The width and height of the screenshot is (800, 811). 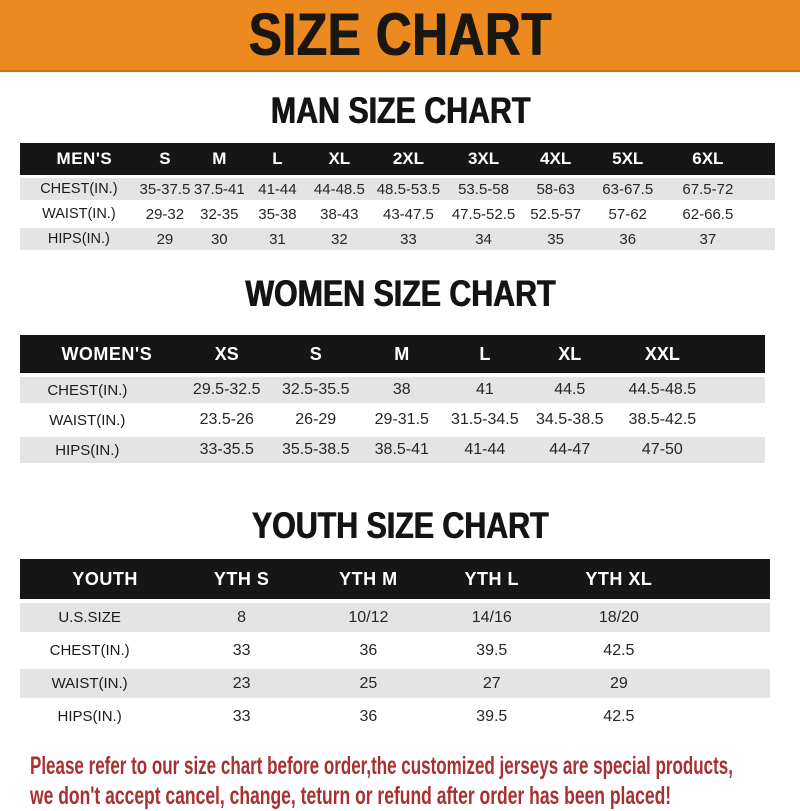 What do you see at coordinates (368, 617) in the screenshot?
I see `measure-value: 10/12` at bounding box center [368, 617].